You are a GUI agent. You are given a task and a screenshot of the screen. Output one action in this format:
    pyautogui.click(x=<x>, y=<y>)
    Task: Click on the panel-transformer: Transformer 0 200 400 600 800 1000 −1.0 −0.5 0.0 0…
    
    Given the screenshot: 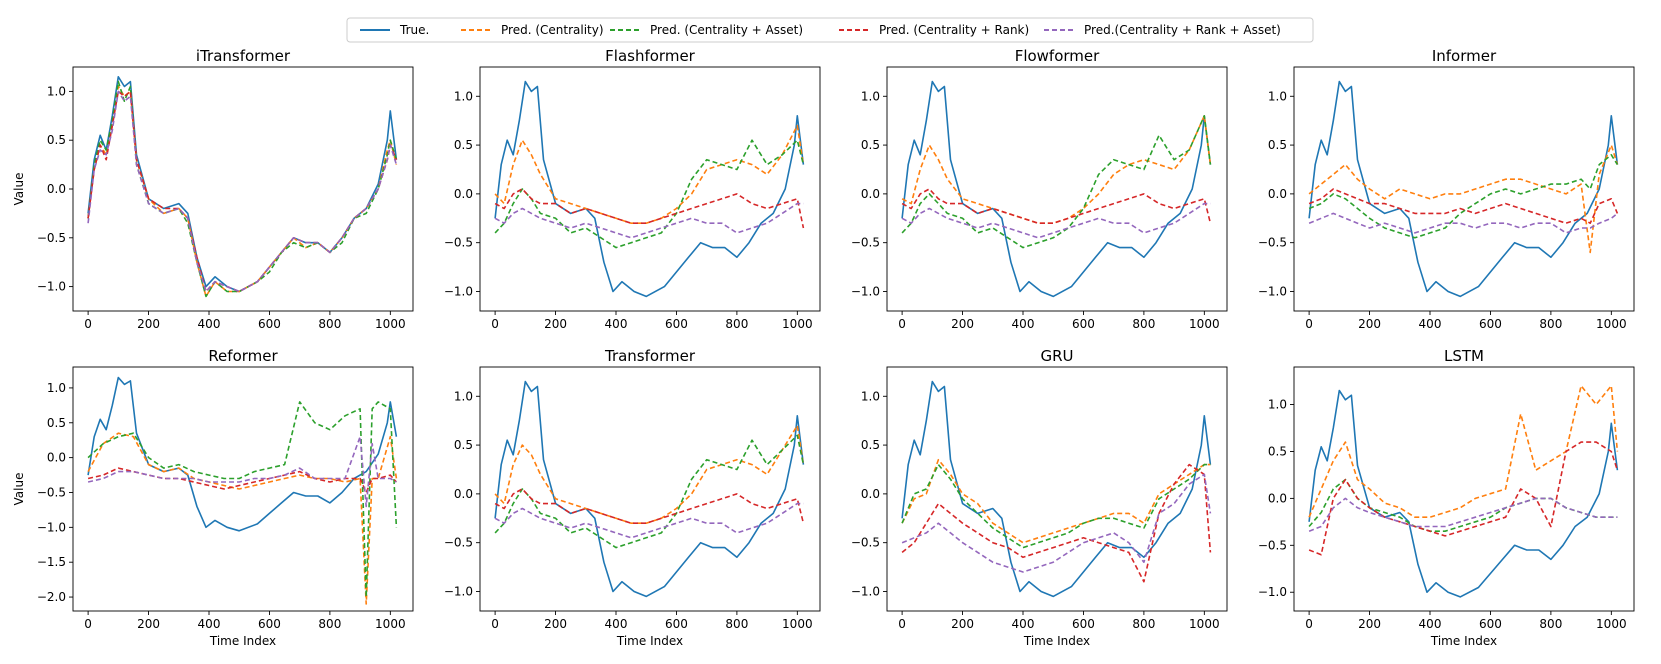 What is the action you would take?
    pyautogui.click(x=632, y=497)
    